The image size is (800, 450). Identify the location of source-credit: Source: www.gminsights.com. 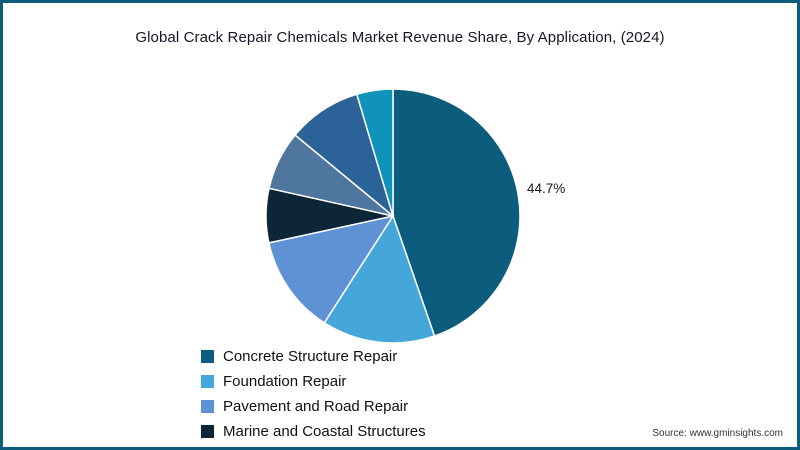
(717, 433).